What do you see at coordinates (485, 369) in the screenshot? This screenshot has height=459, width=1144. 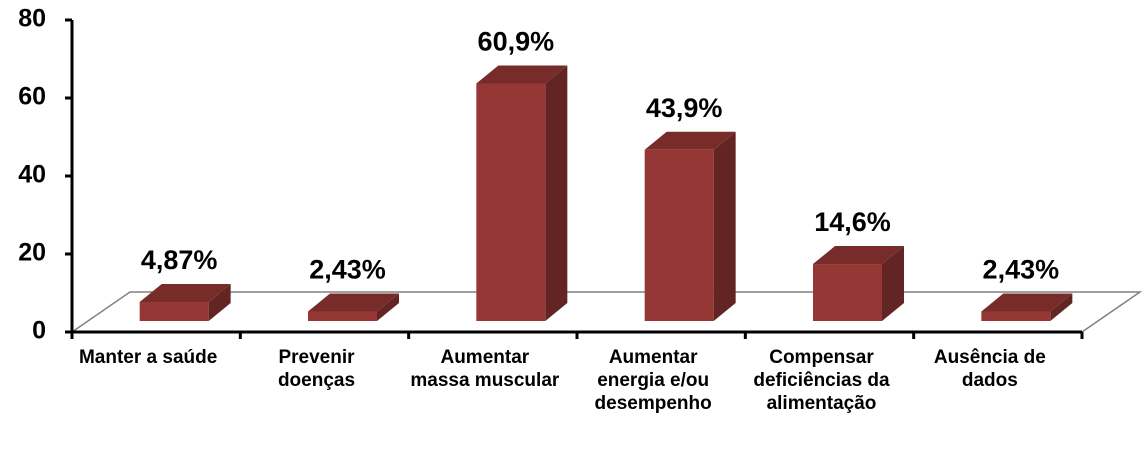 I see `x-tick-label: Aumentar massa muscular` at bounding box center [485, 369].